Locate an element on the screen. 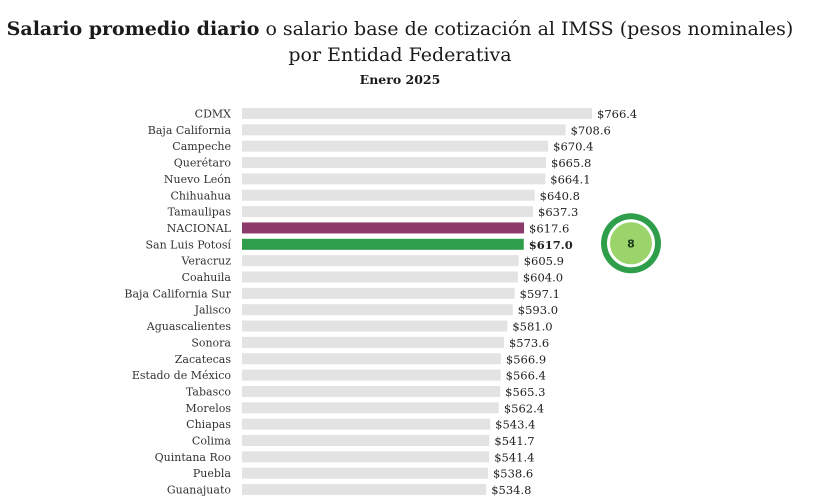  category-label: Estado de México is located at coordinates (182, 375).